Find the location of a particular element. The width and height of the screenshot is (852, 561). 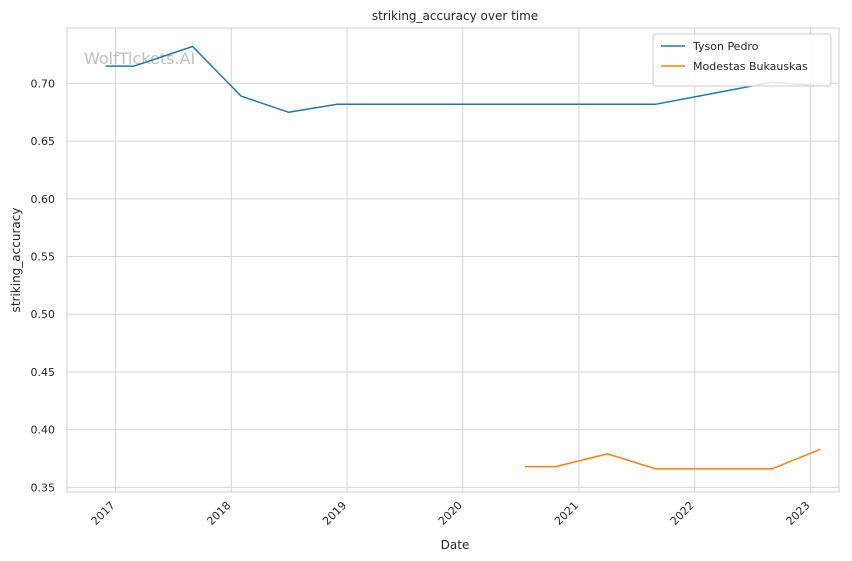

x-tick-label: 2021 is located at coordinates (566, 513).